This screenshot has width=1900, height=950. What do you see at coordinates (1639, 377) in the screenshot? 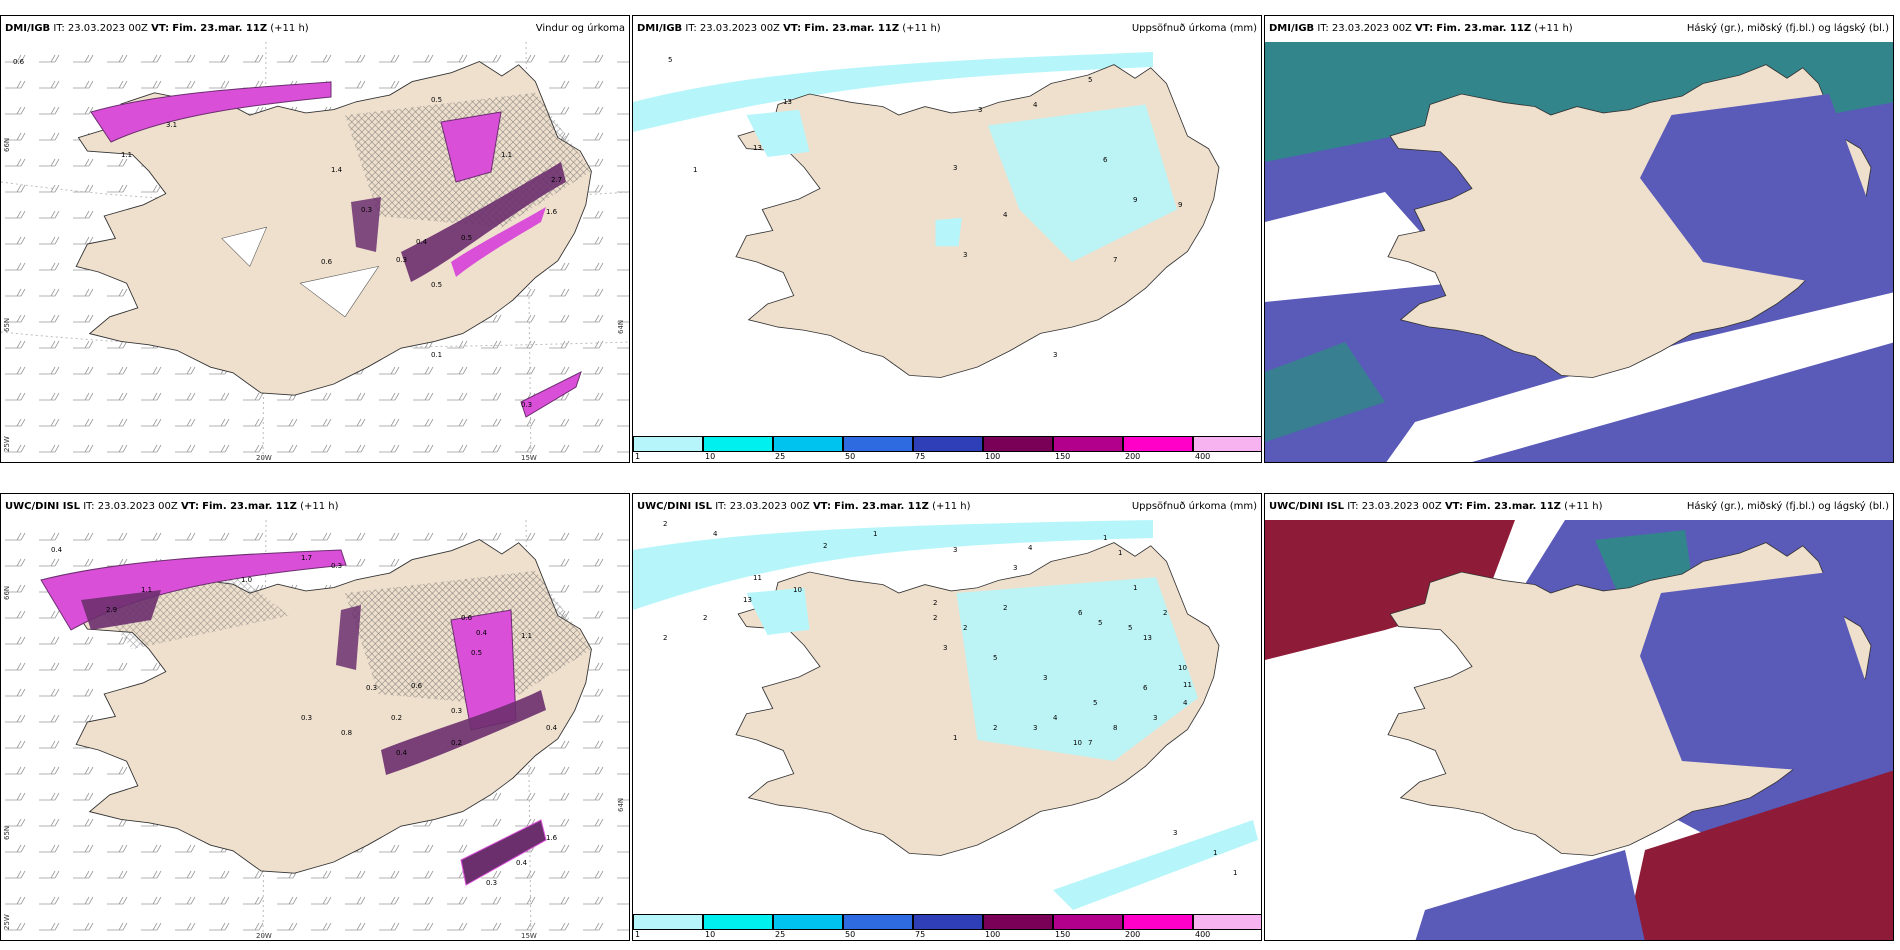
I see `cloud-free` at bounding box center [1639, 377].